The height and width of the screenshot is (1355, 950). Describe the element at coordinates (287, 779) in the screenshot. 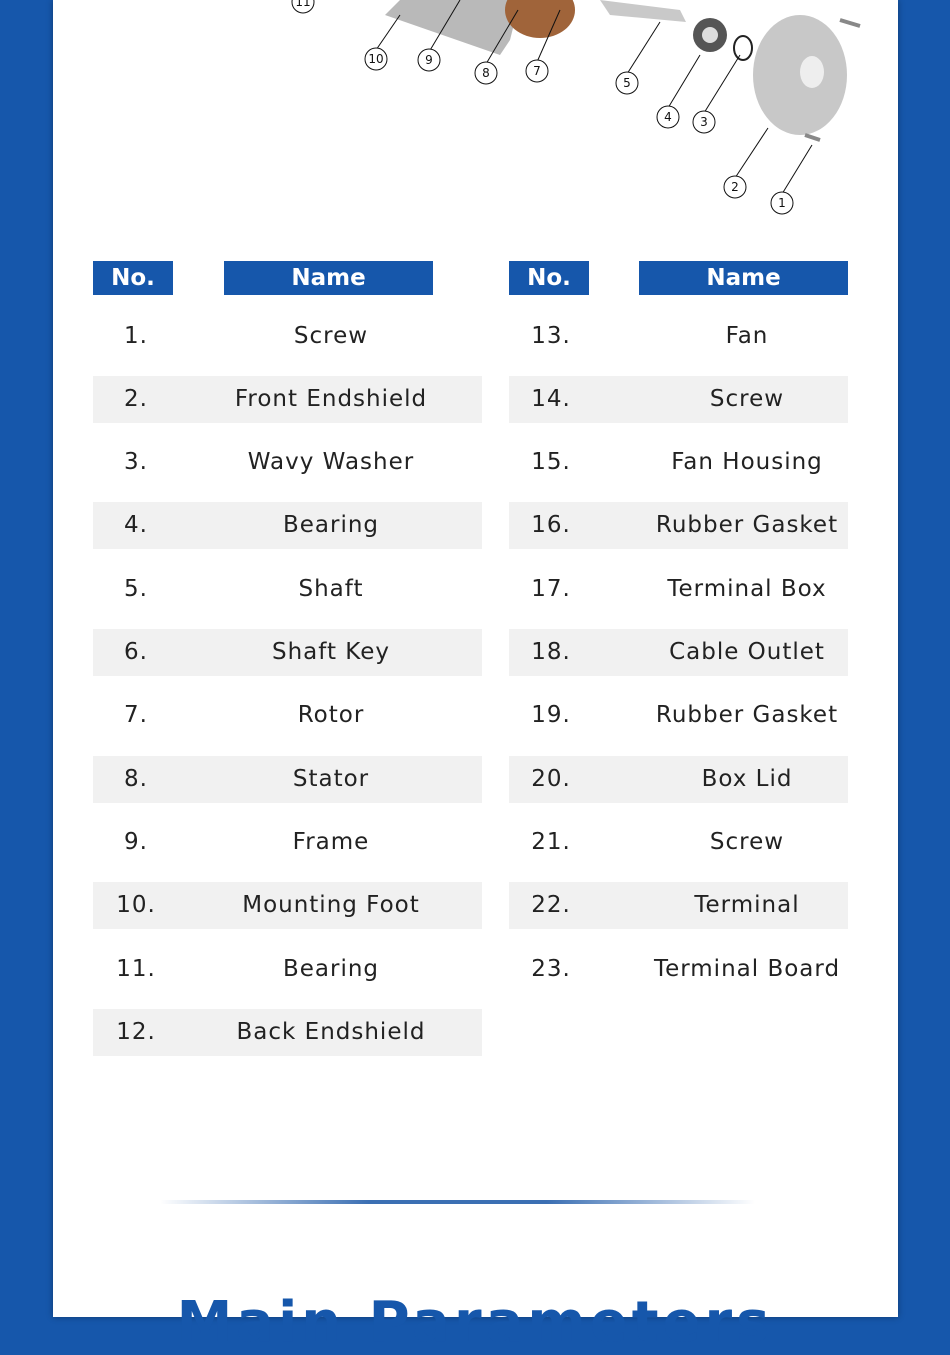

I see `table-row: 8. Stator` at that location.